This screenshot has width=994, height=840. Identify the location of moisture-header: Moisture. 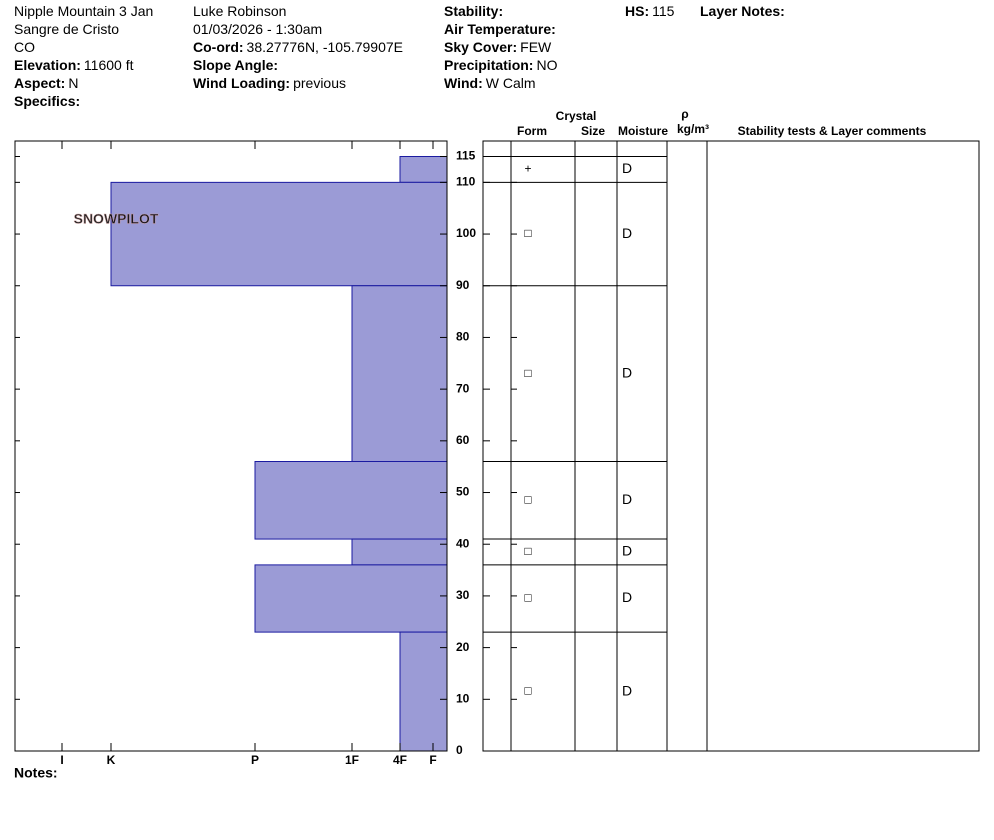
(643, 131).